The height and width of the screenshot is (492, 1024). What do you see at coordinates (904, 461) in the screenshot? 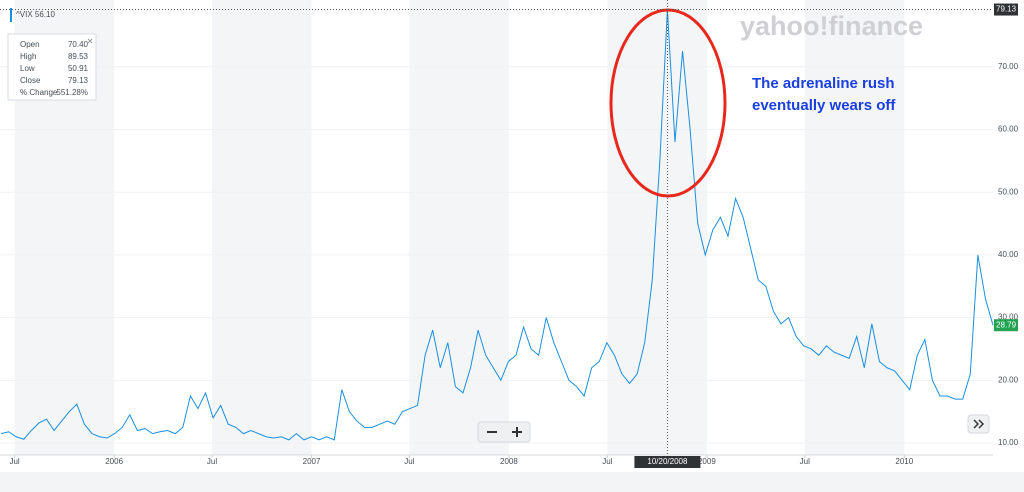
I see `x-tick-label: 2010` at bounding box center [904, 461].